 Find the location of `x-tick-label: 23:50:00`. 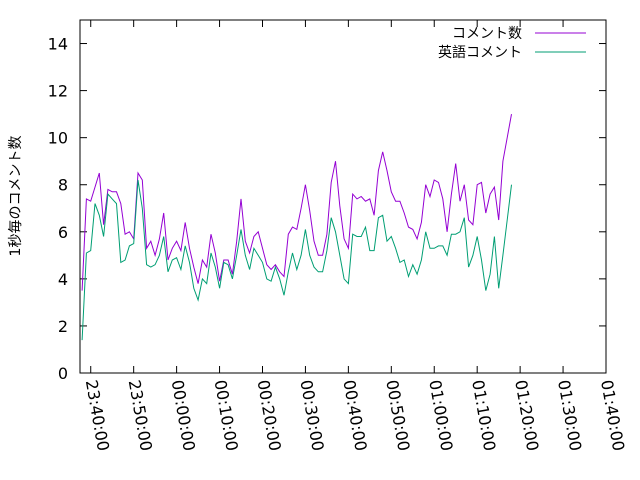

x-tick-label: 23:50:00 is located at coordinates (140, 415).